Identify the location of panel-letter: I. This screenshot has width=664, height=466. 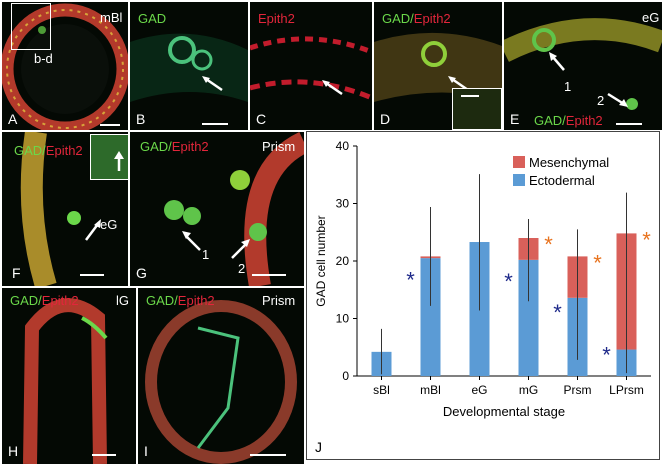
(146, 451).